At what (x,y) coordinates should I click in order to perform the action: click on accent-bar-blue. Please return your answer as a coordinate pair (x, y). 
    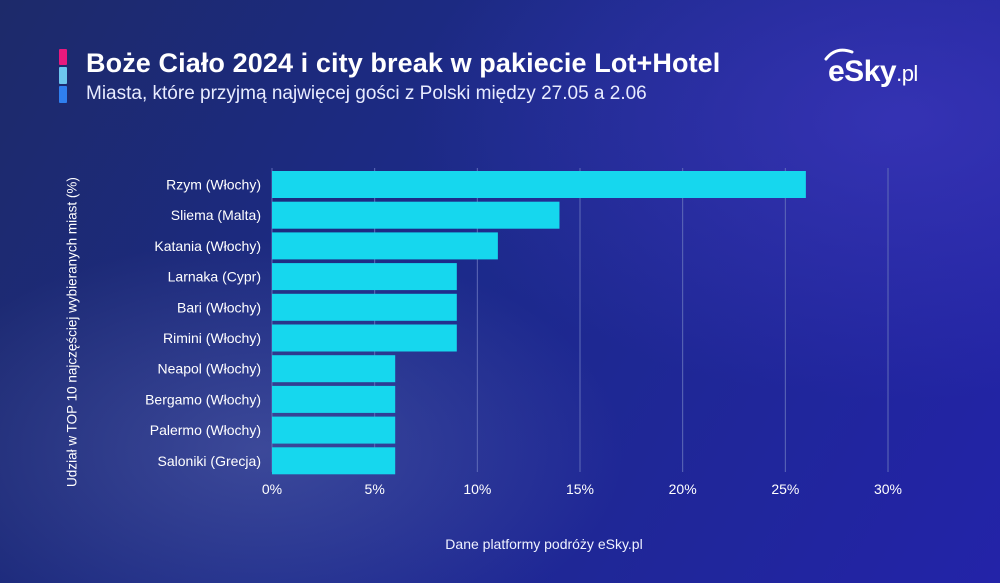
    Looking at the image, I should click on (63, 94).